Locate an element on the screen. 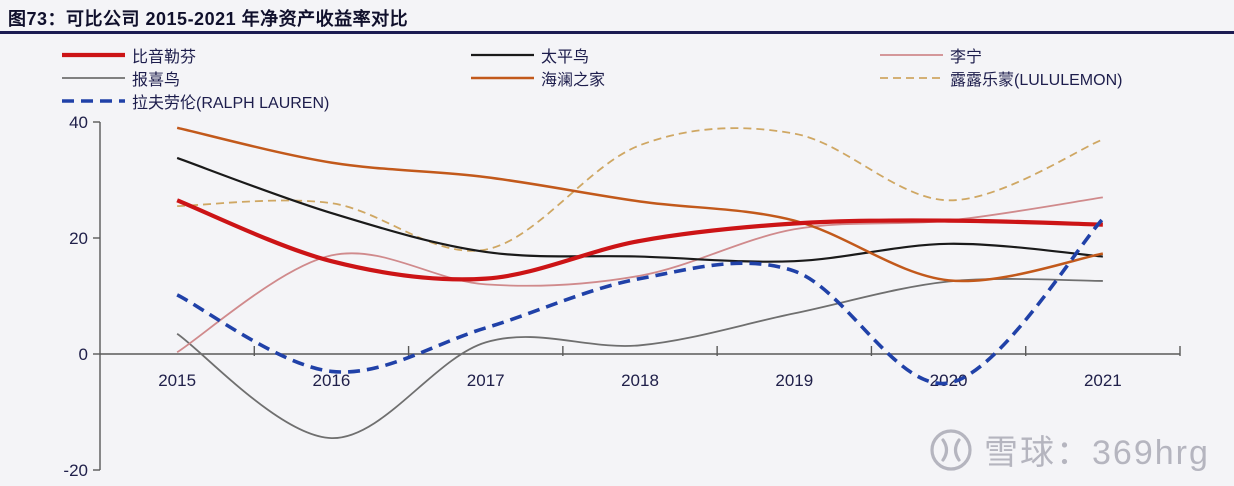 The width and height of the screenshot is (1234, 486). title-underline is located at coordinates (617, 32).